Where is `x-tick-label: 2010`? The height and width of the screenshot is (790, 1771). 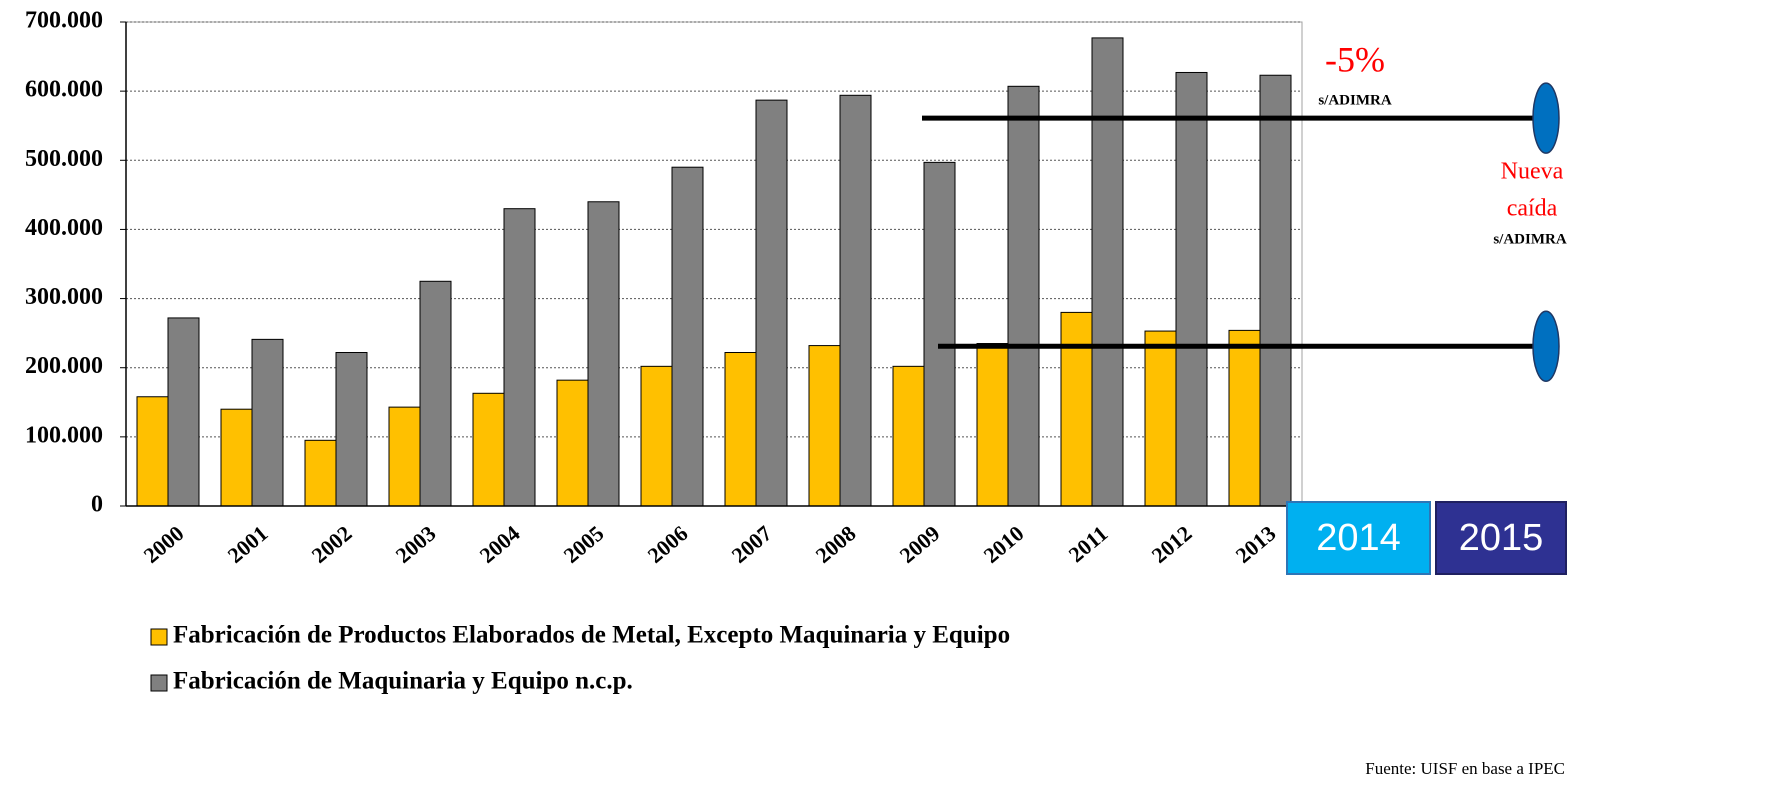
x-tick-label: 2010 is located at coordinates (1004, 544).